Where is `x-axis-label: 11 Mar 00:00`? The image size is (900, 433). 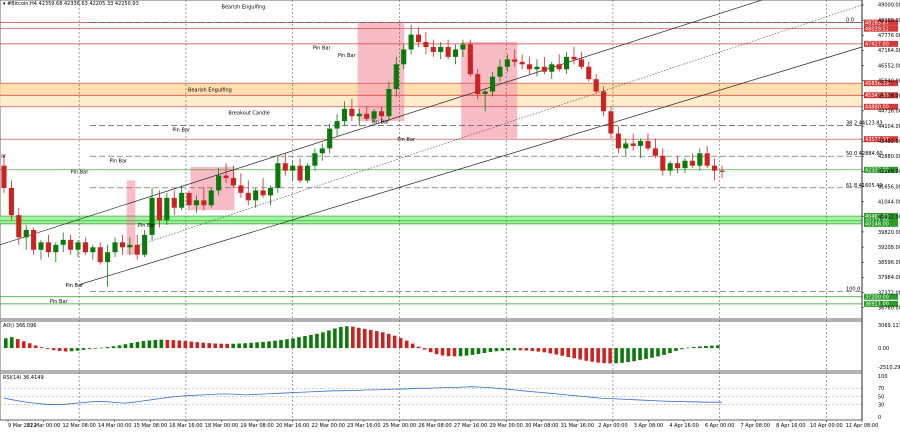 x-axis-label: 11 Mar 00:00 is located at coordinates (43, 426).